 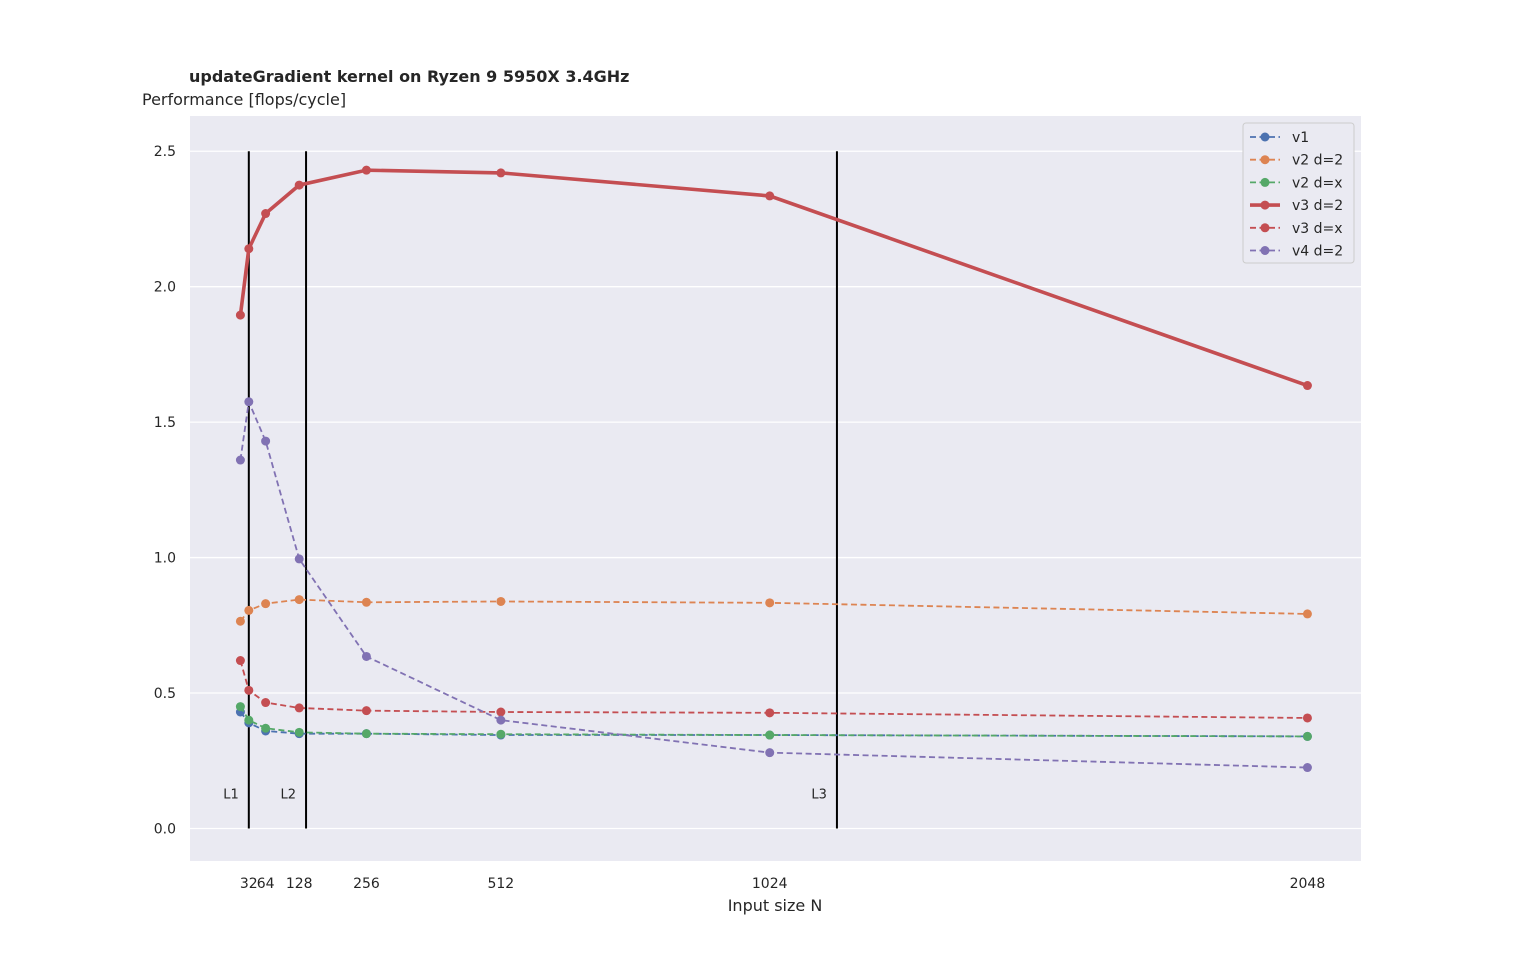 What do you see at coordinates (500, 884) in the screenshot?
I see `x-tick-label: 512` at bounding box center [500, 884].